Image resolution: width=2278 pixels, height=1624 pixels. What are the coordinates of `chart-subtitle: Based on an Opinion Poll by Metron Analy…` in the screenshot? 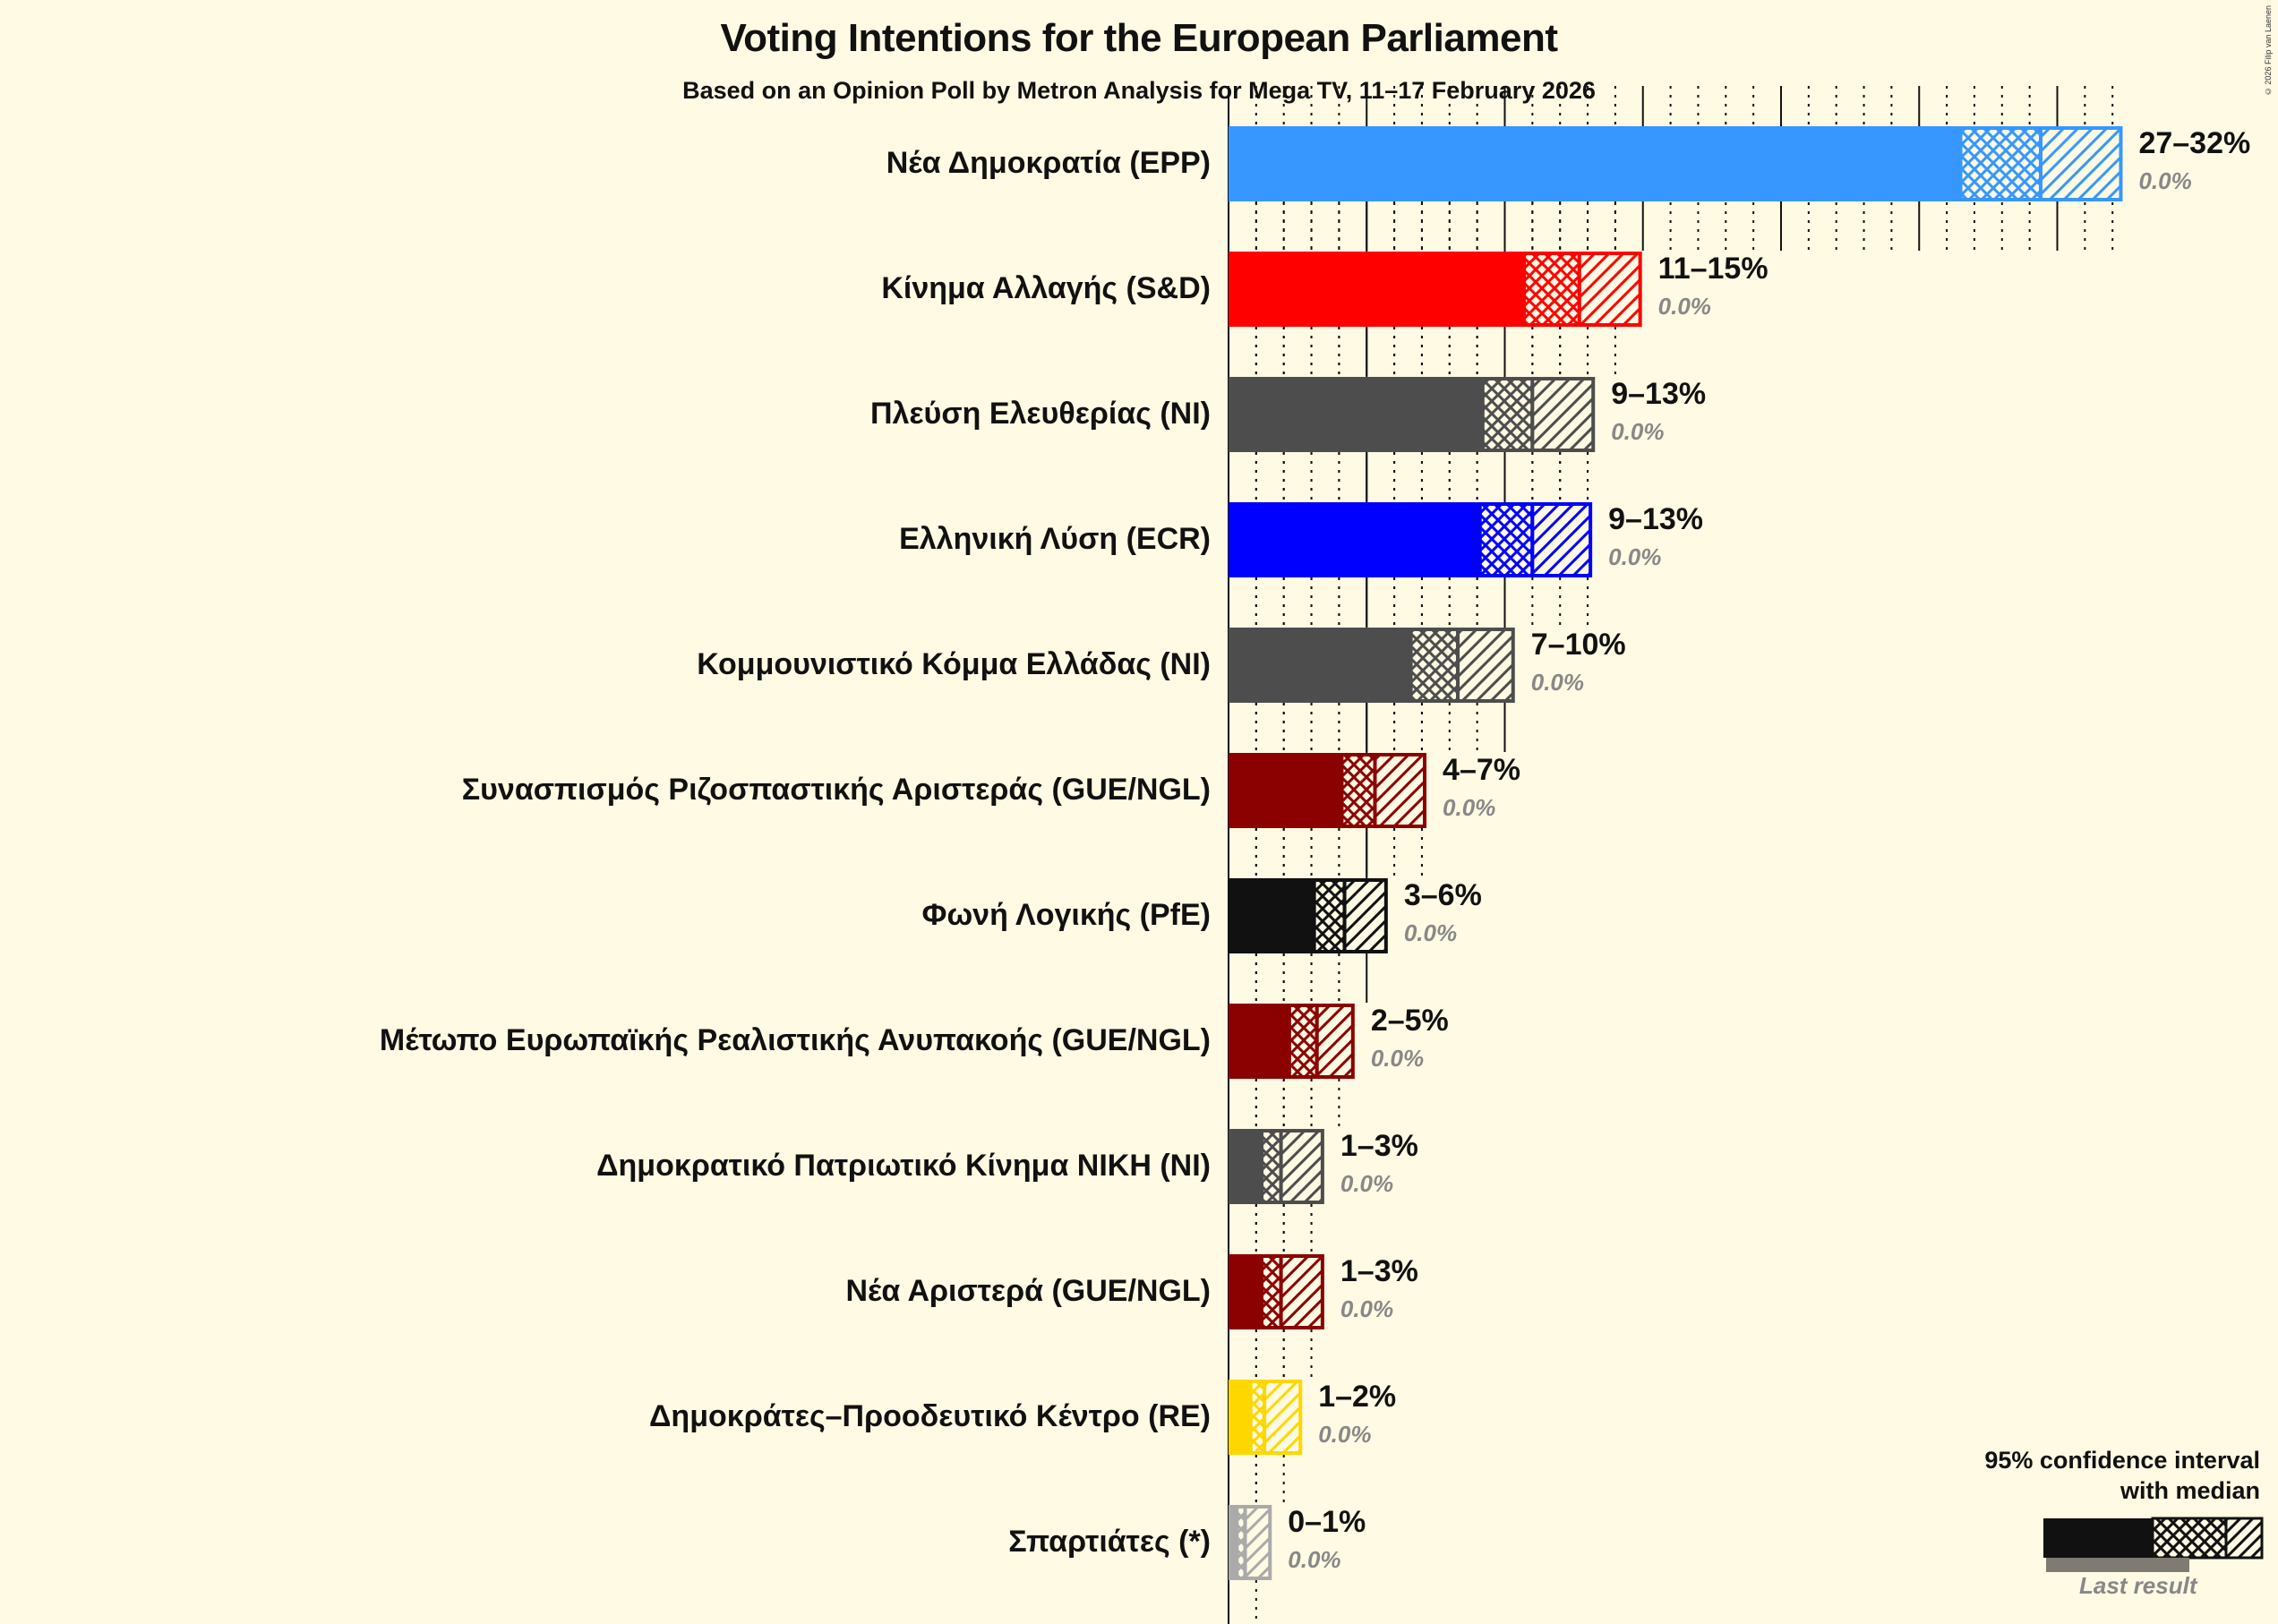 It's located at (1139, 90).